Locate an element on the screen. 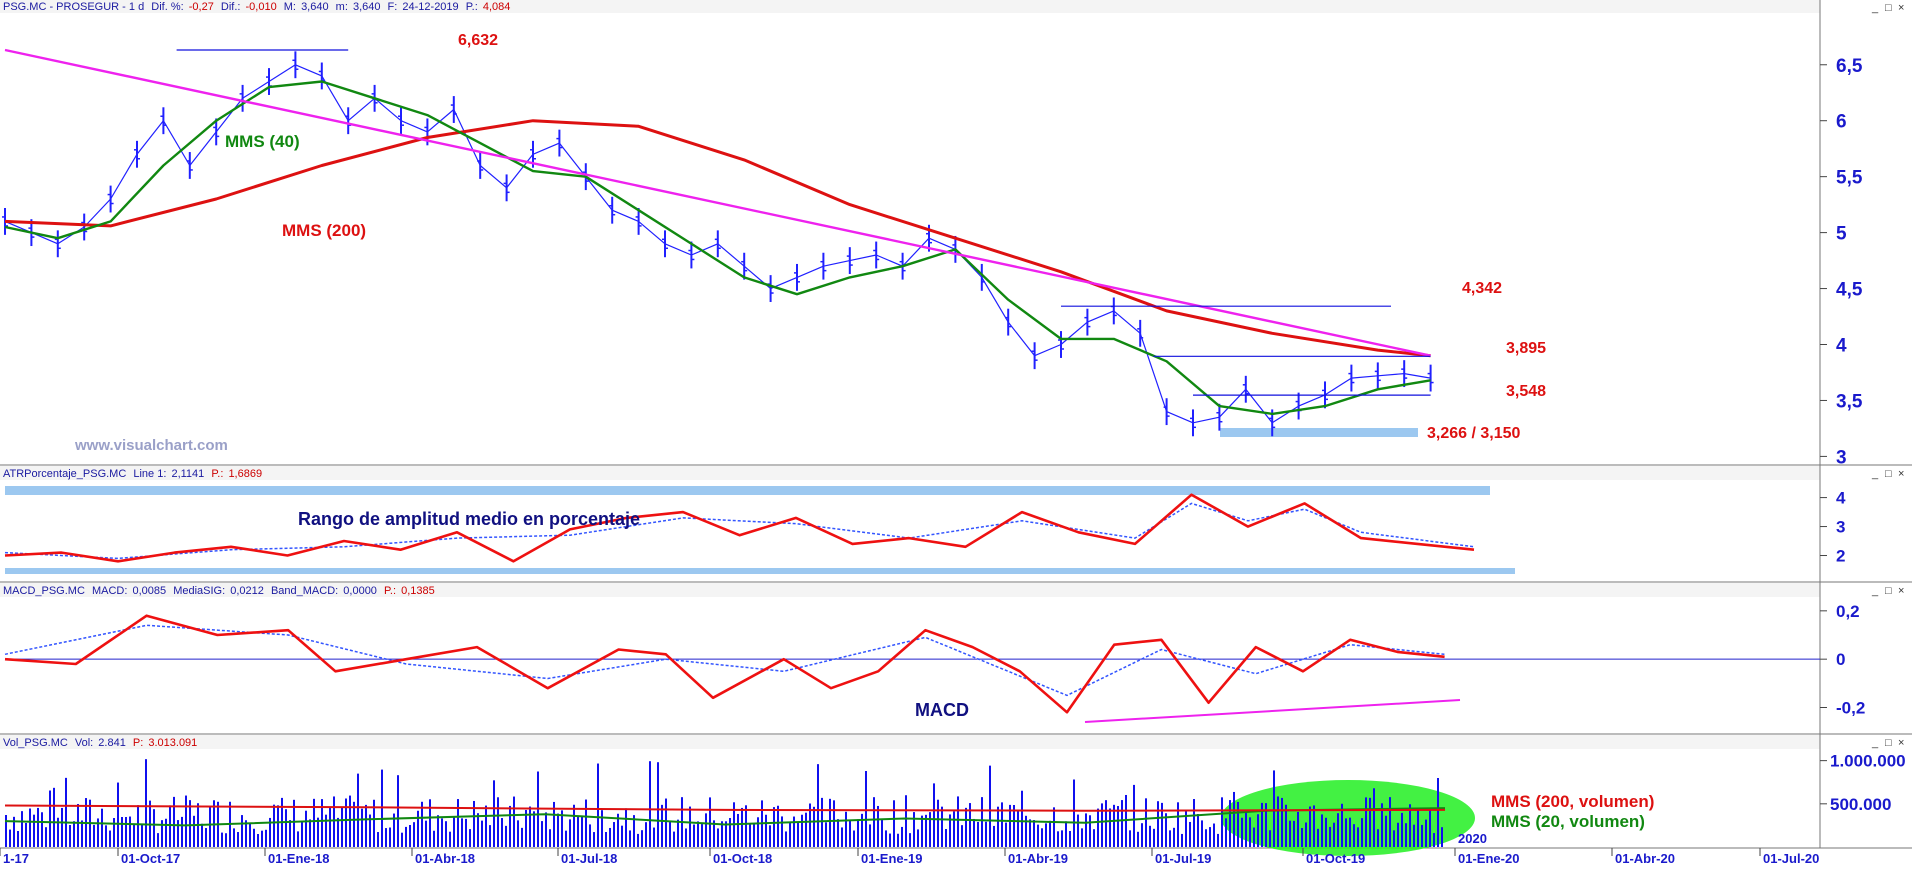 This screenshot has height=872, width=1912. macd-maximize-button: □ is located at coordinates (1888, 591).